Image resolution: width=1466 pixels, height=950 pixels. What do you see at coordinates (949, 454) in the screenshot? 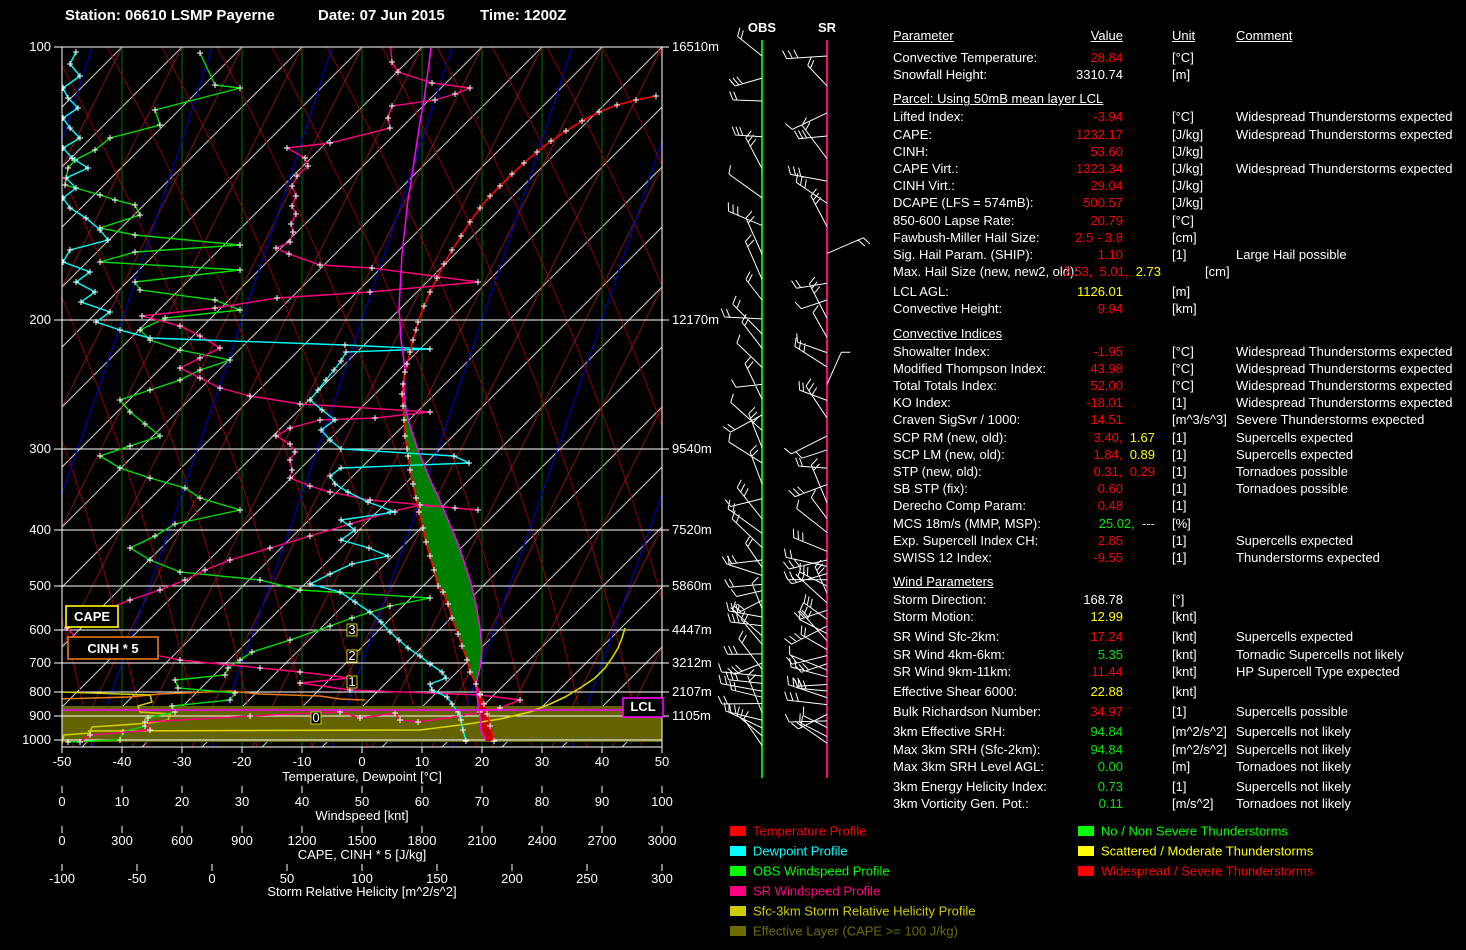
I see `param-label: SCP LM (new, old):` at bounding box center [949, 454].